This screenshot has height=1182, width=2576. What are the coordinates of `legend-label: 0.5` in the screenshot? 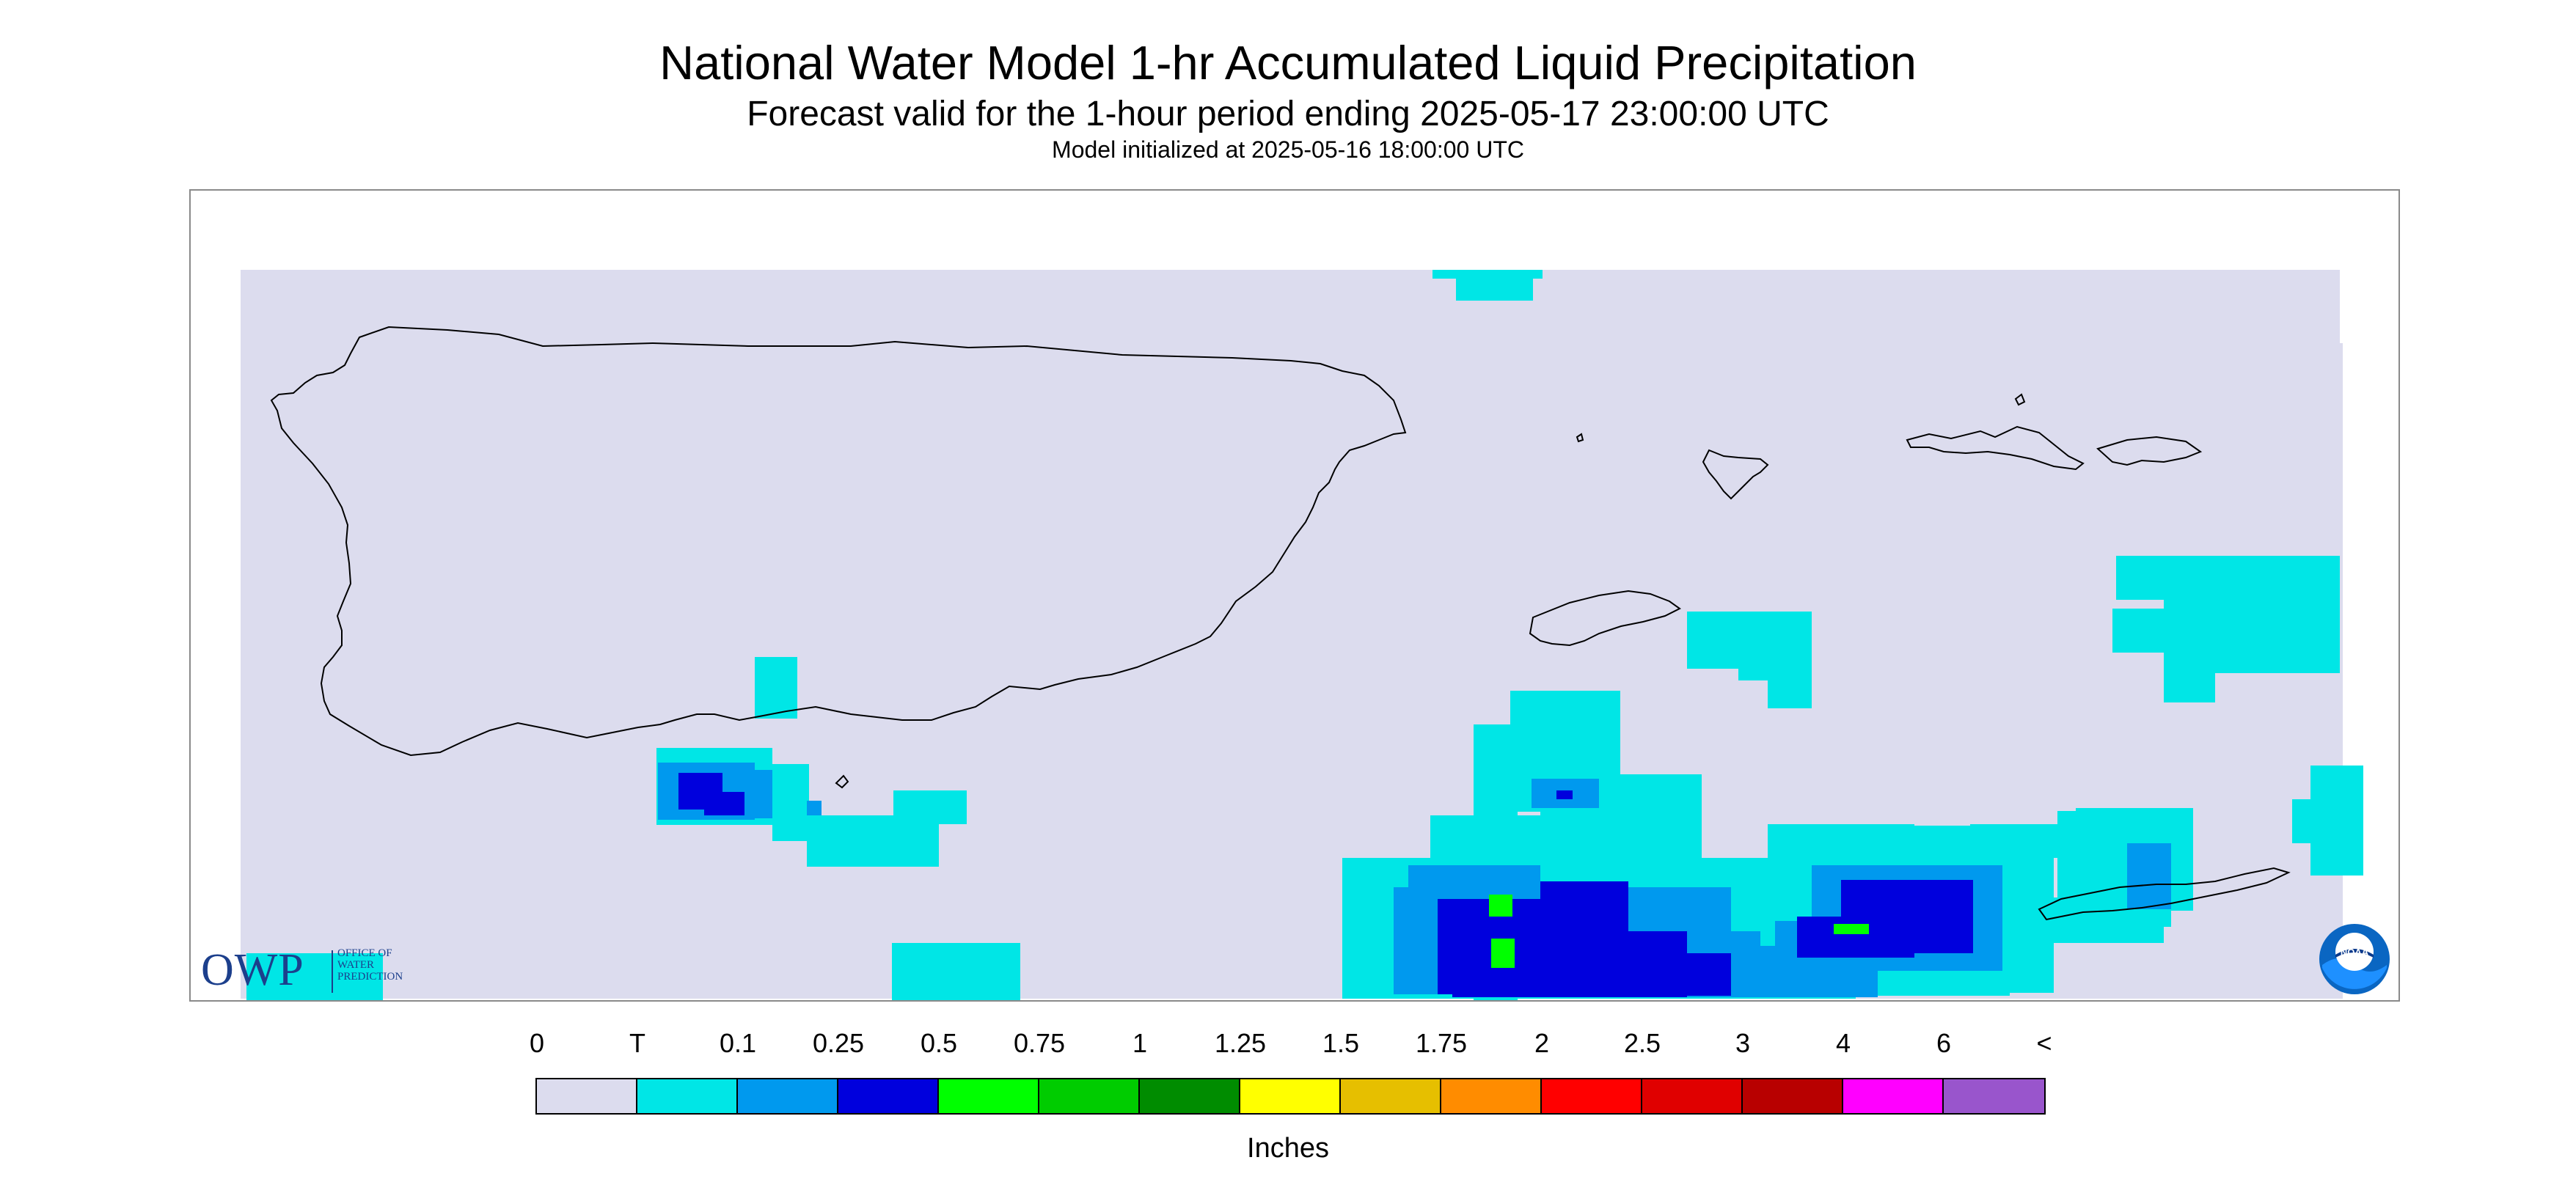 It's located at (939, 1043).